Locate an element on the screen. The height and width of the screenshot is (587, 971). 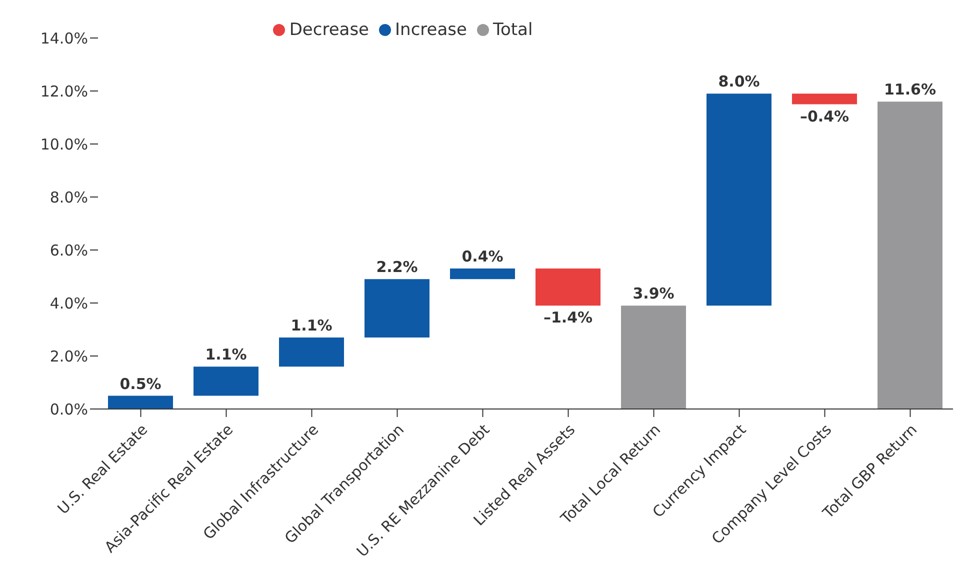
y-tick-label: 12.0% is located at coordinates (64, 91).